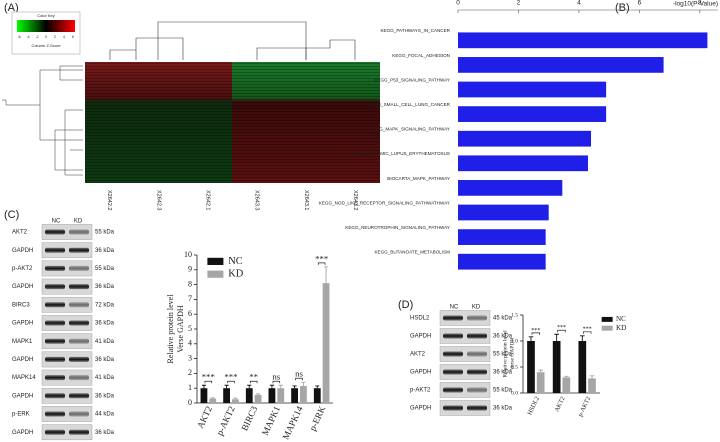 This screenshot has height=442, width=720. Describe the element at coordinates (11, 8) in the screenshot. I see `panel-label: (A)` at that location.